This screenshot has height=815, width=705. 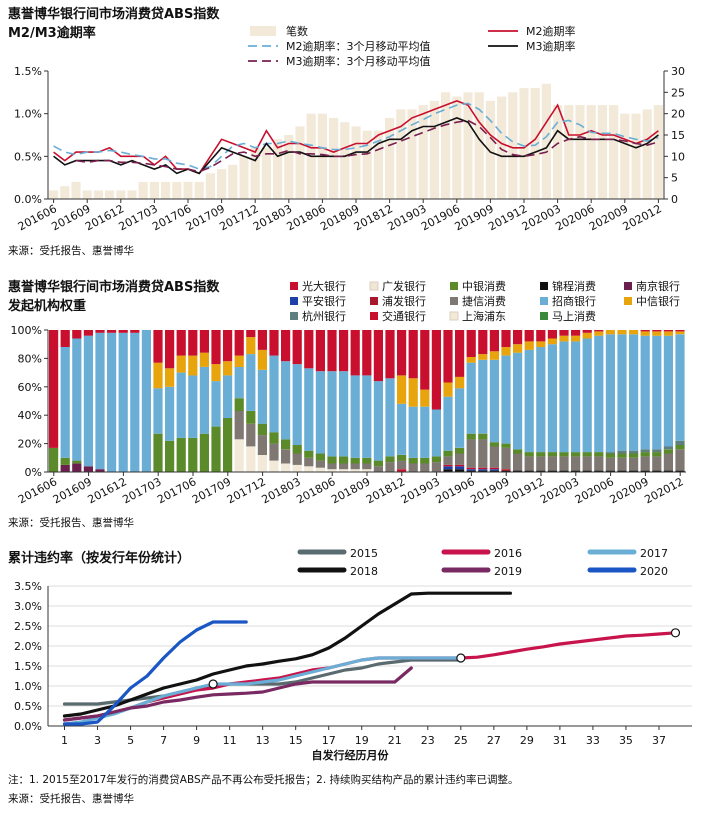 What do you see at coordinates (551, 31) in the screenshot?
I see `legend-label: M2逾期率` at bounding box center [551, 31].